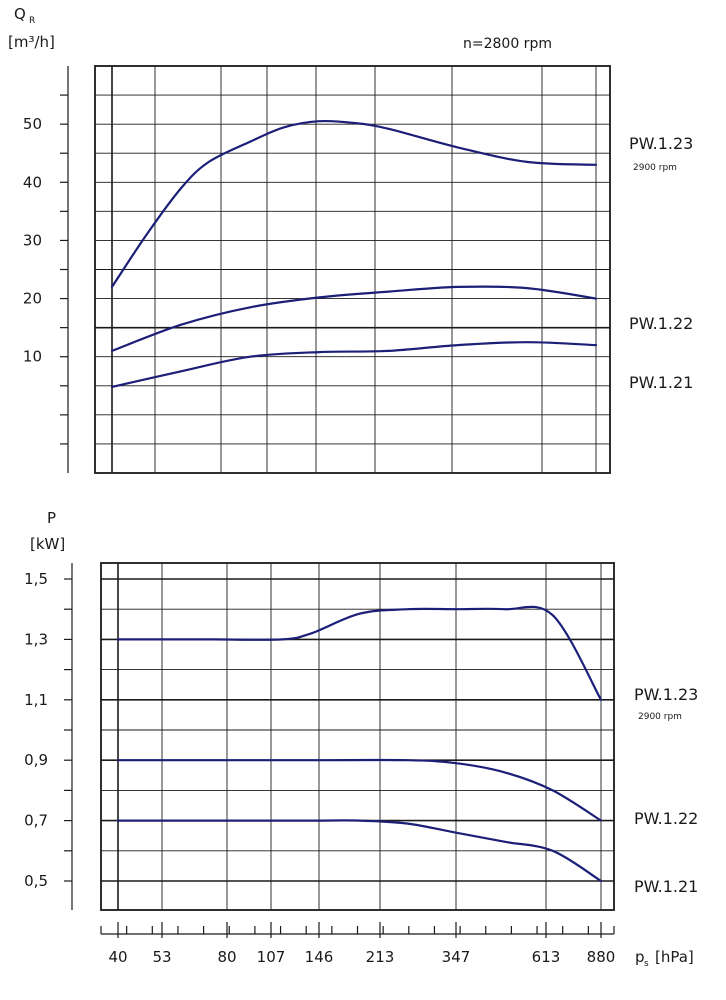 This screenshot has height=1000, width=726. I want to click on flow-curve-pw123, so click(354, 203).